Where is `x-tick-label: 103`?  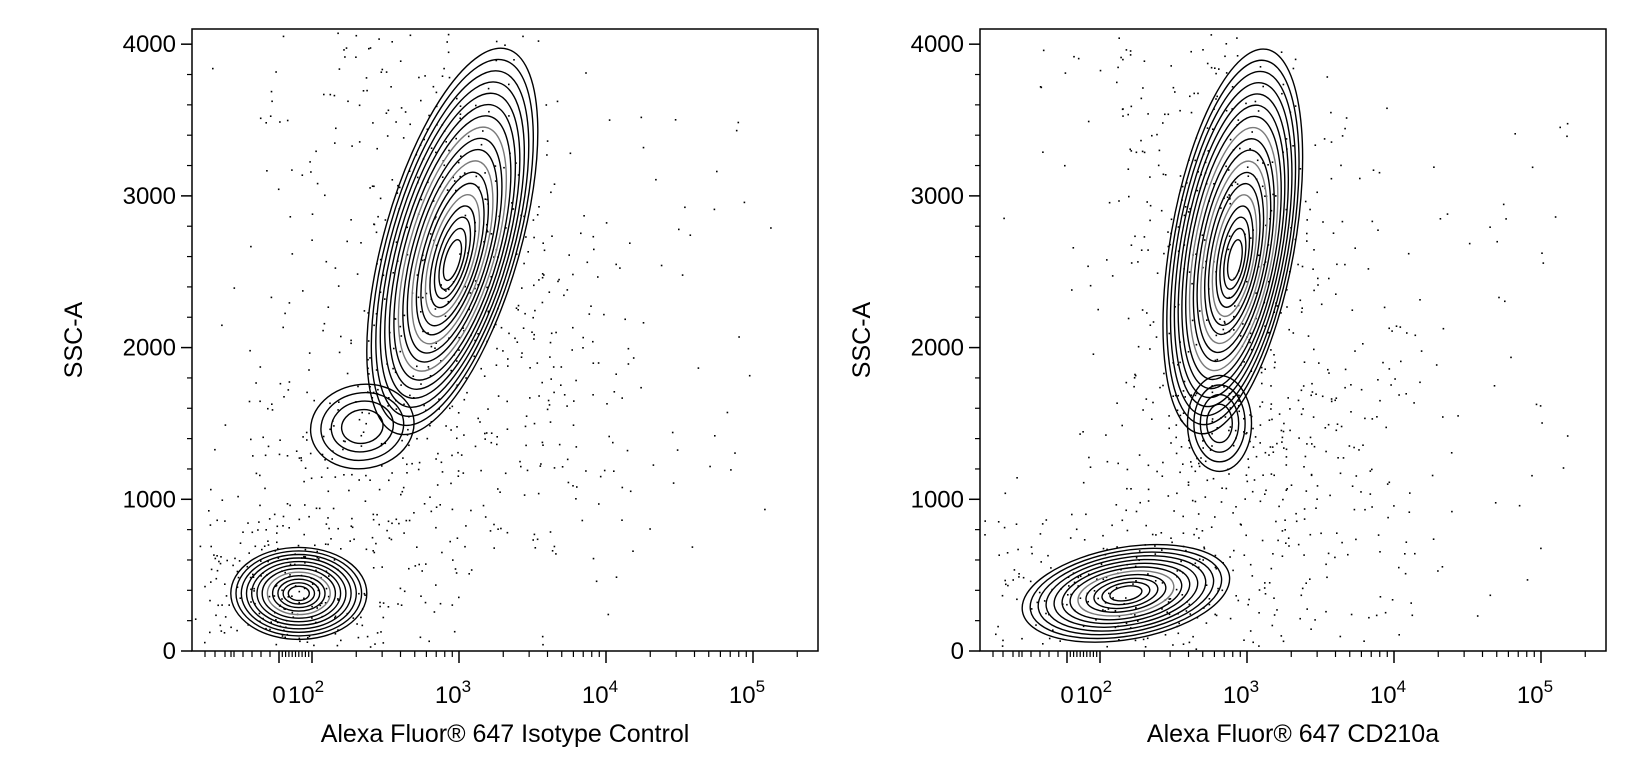 x-tick-label: 103 is located at coordinates (453, 693).